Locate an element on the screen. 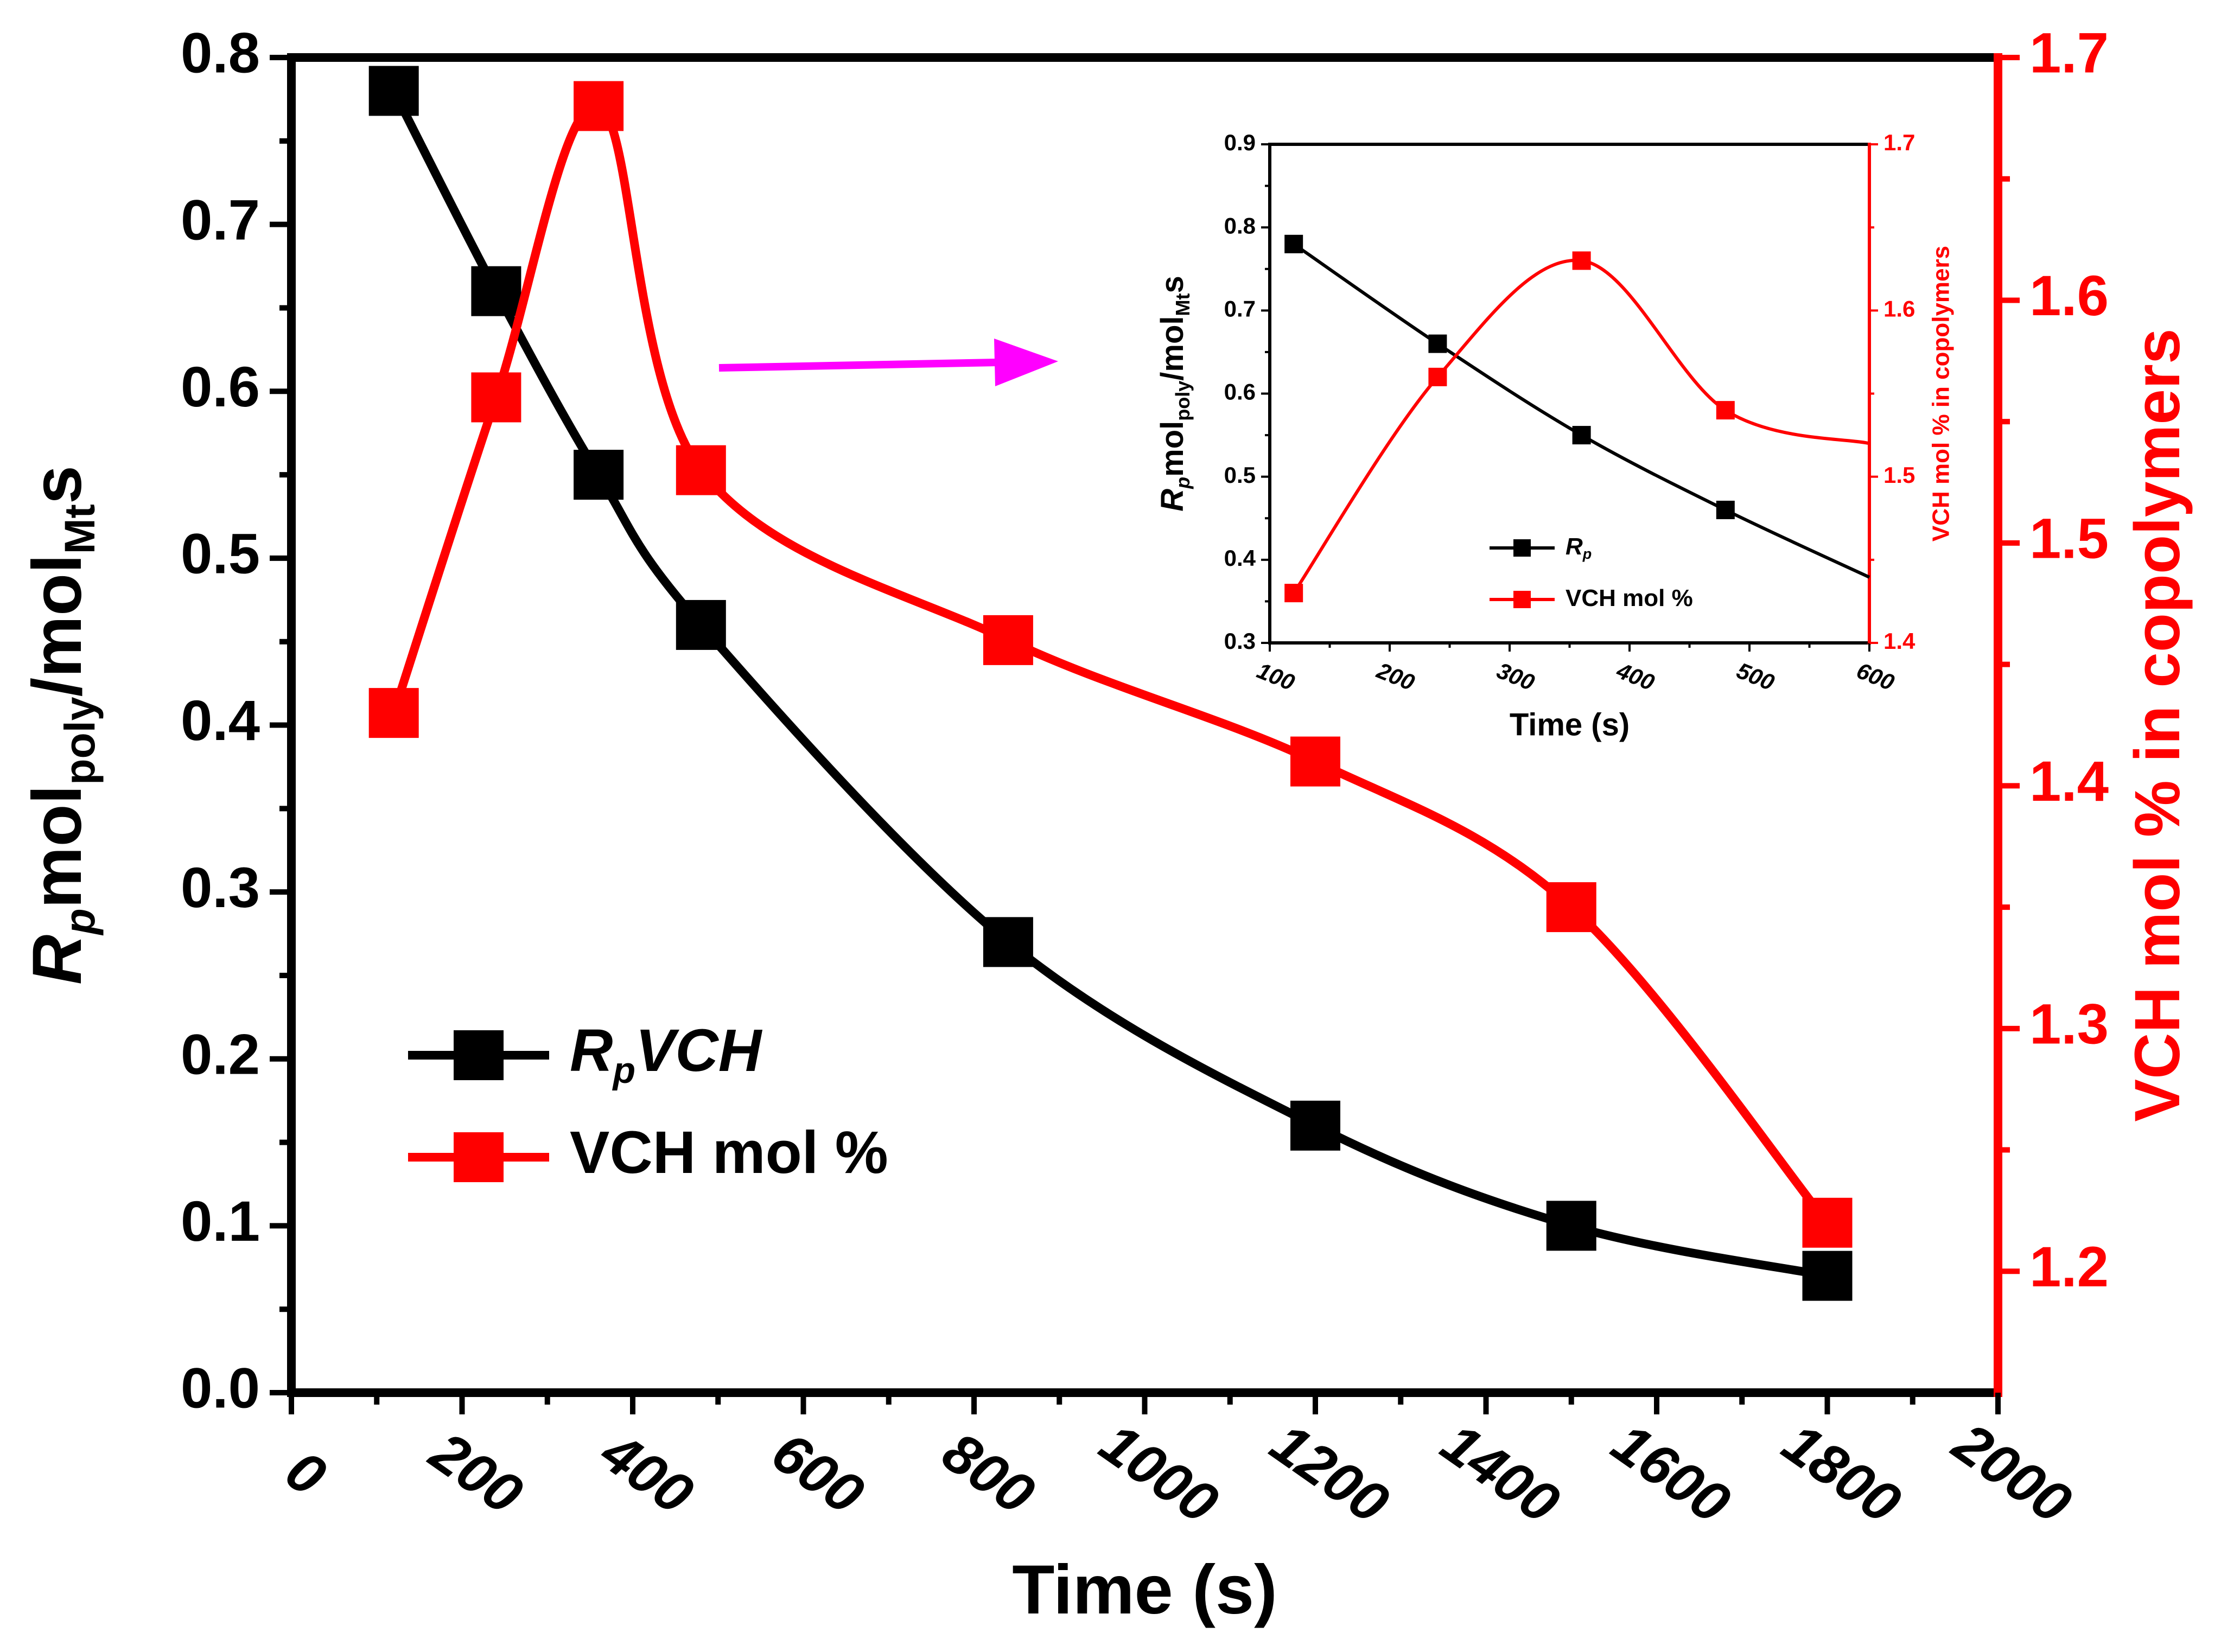 The image size is (2240, 1652). legend-label: Rp is located at coordinates (1579, 548).